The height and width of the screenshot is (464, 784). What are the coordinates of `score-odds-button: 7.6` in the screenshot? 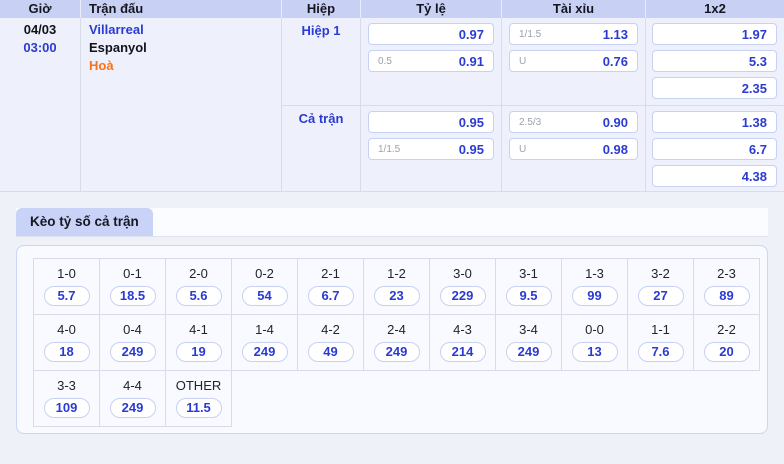 It's located at (660, 352).